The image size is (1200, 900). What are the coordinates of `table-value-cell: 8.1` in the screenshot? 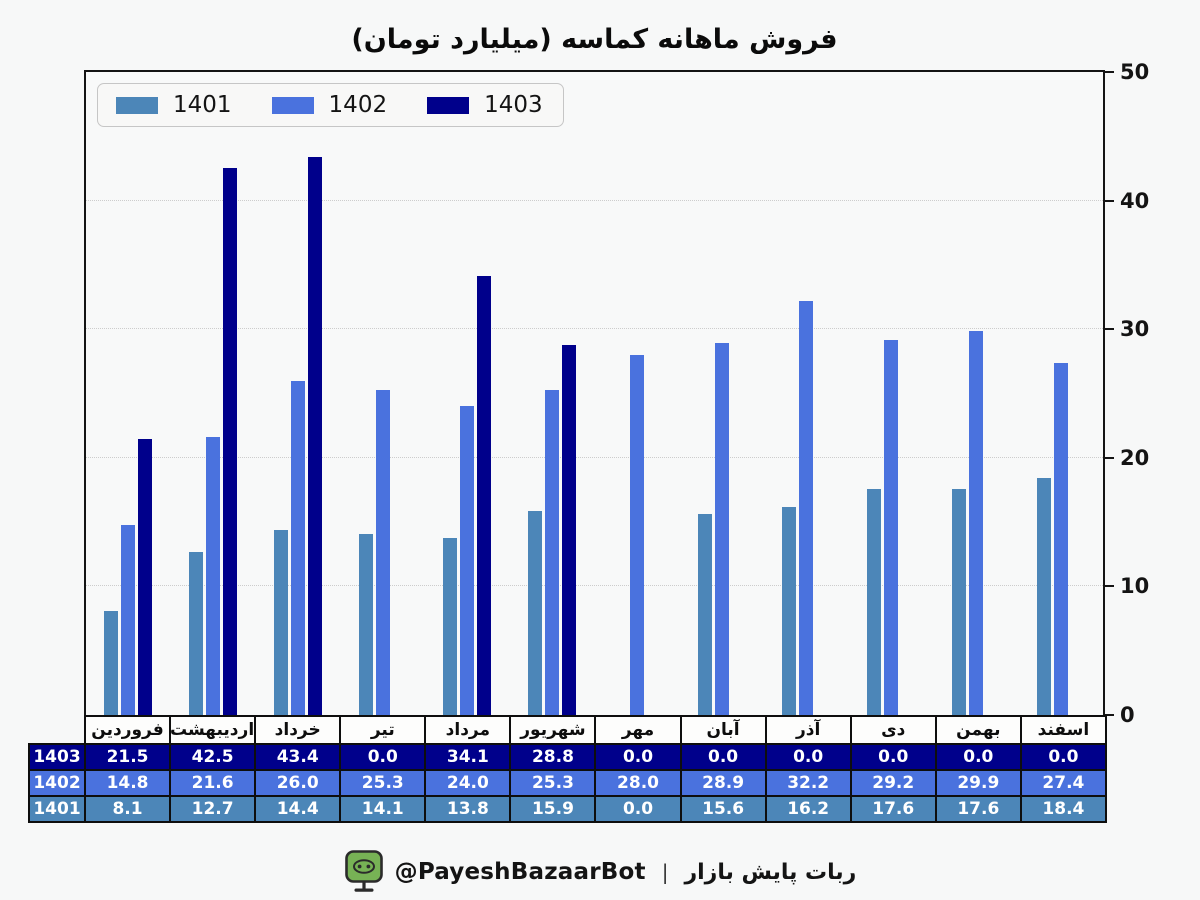 It's located at (127, 809).